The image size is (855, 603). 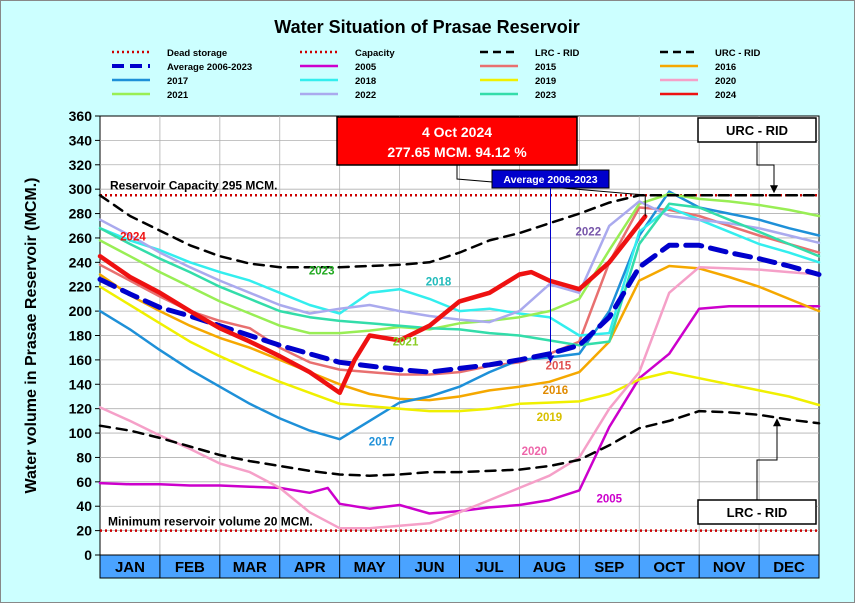 What do you see at coordinates (338, 95) in the screenshot?
I see `legend-entry: 2022` at bounding box center [338, 95].